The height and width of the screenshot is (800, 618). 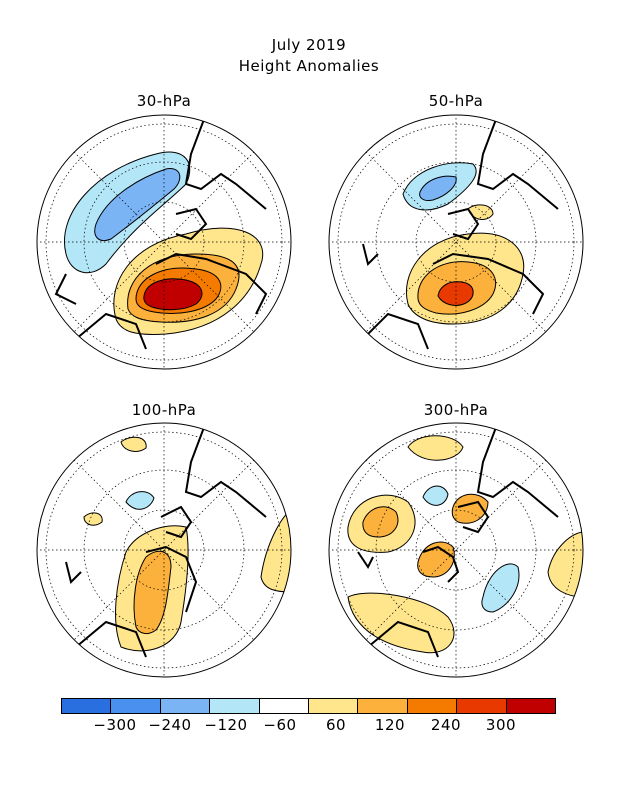 What do you see at coordinates (390, 725) in the screenshot?
I see `colorbar-tick-label: 120` at bounding box center [390, 725].